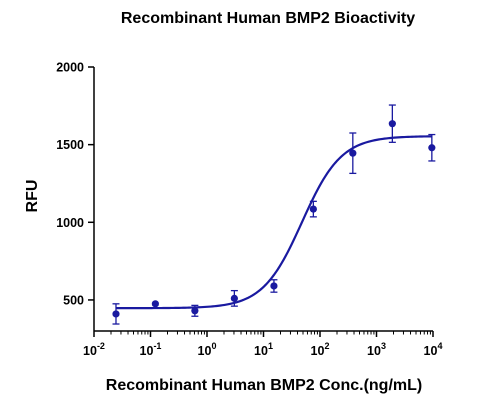 This screenshot has width=495, height=400. Describe the element at coordinates (94, 349) in the screenshot. I see `x-tick-label: 10⁻²` at that location.